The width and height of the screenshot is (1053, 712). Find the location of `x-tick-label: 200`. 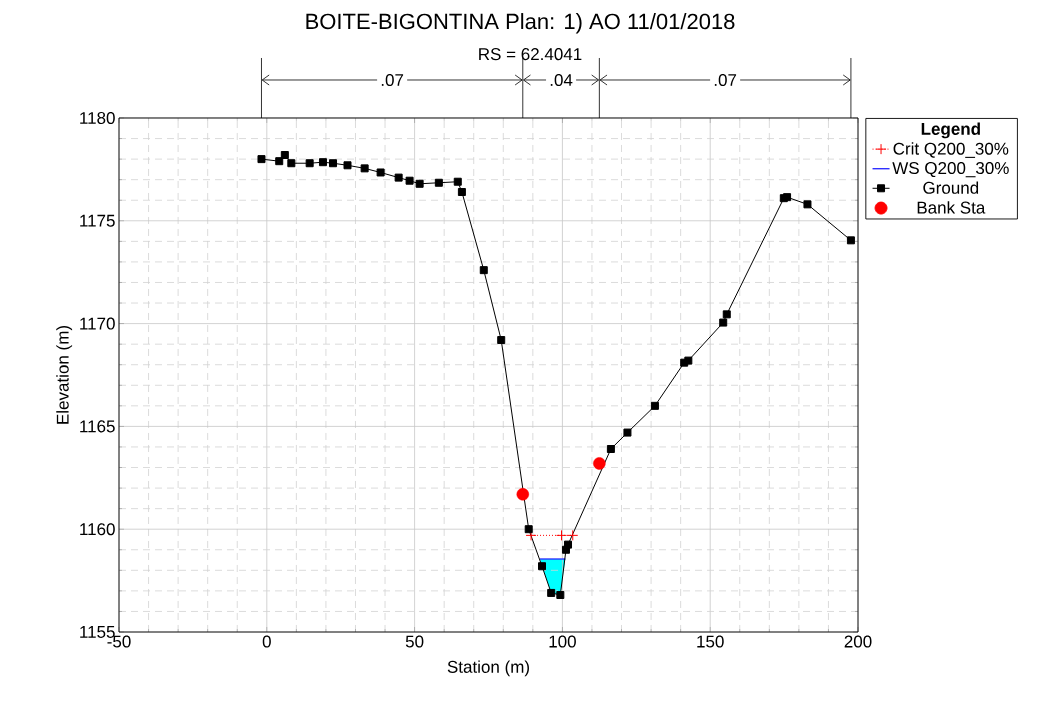

x-tick-label: 200 is located at coordinates (858, 641).